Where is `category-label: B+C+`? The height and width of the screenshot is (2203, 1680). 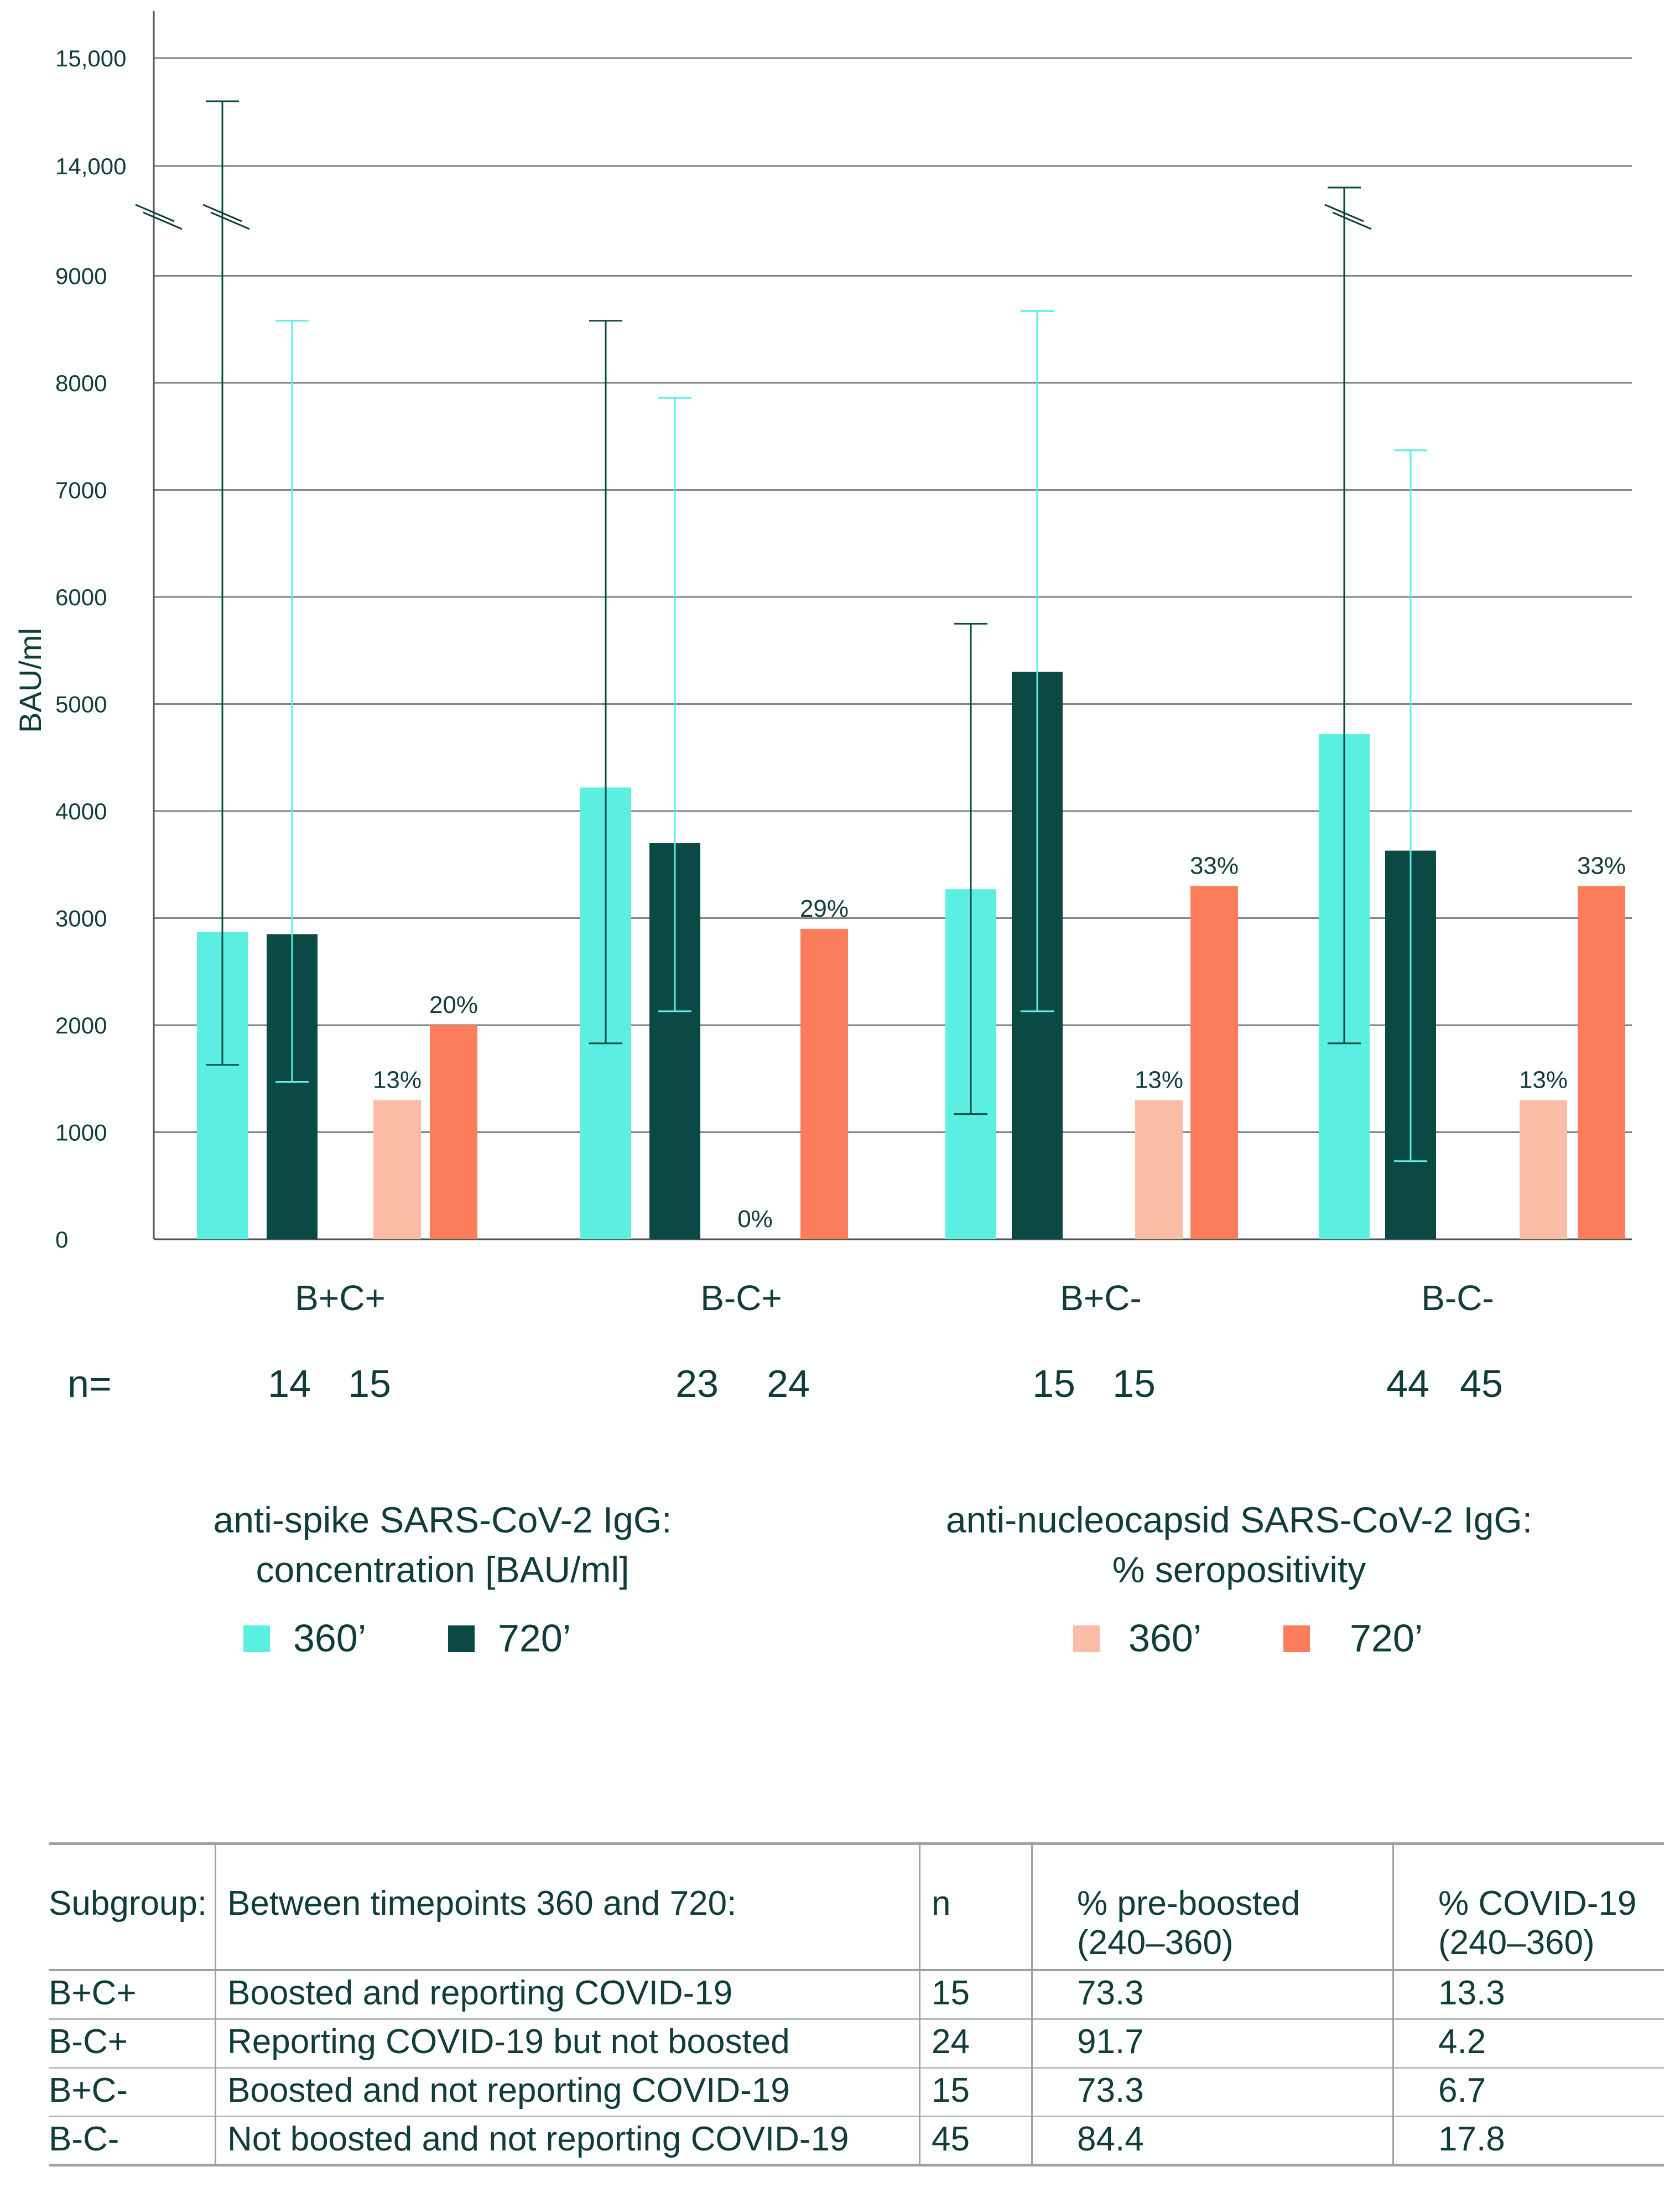
category-label: B+C+ is located at coordinates (340, 1298).